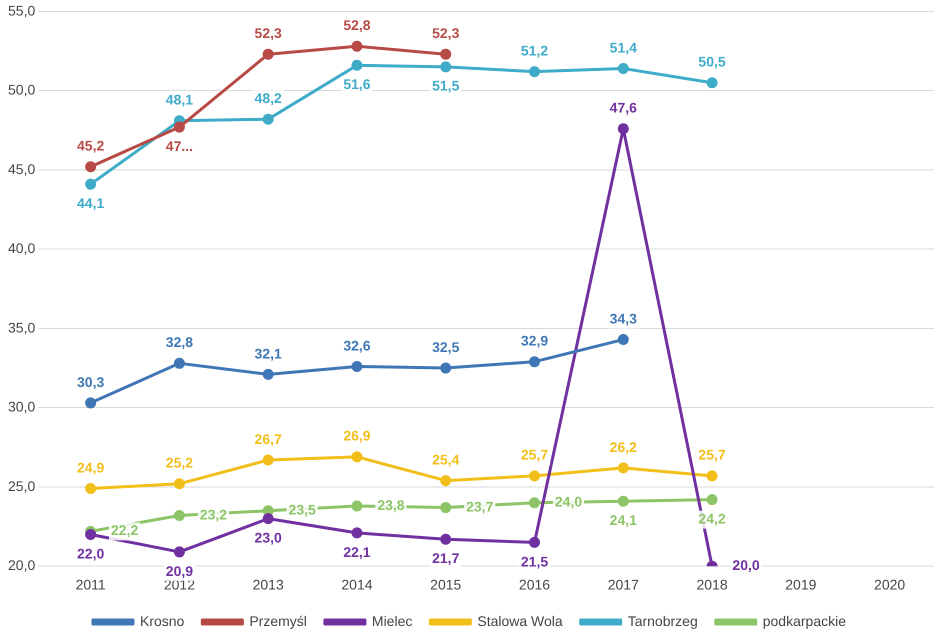 Image resolution: width=944 pixels, height=639 pixels. I want to click on data-label: 51,2, so click(534, 50).